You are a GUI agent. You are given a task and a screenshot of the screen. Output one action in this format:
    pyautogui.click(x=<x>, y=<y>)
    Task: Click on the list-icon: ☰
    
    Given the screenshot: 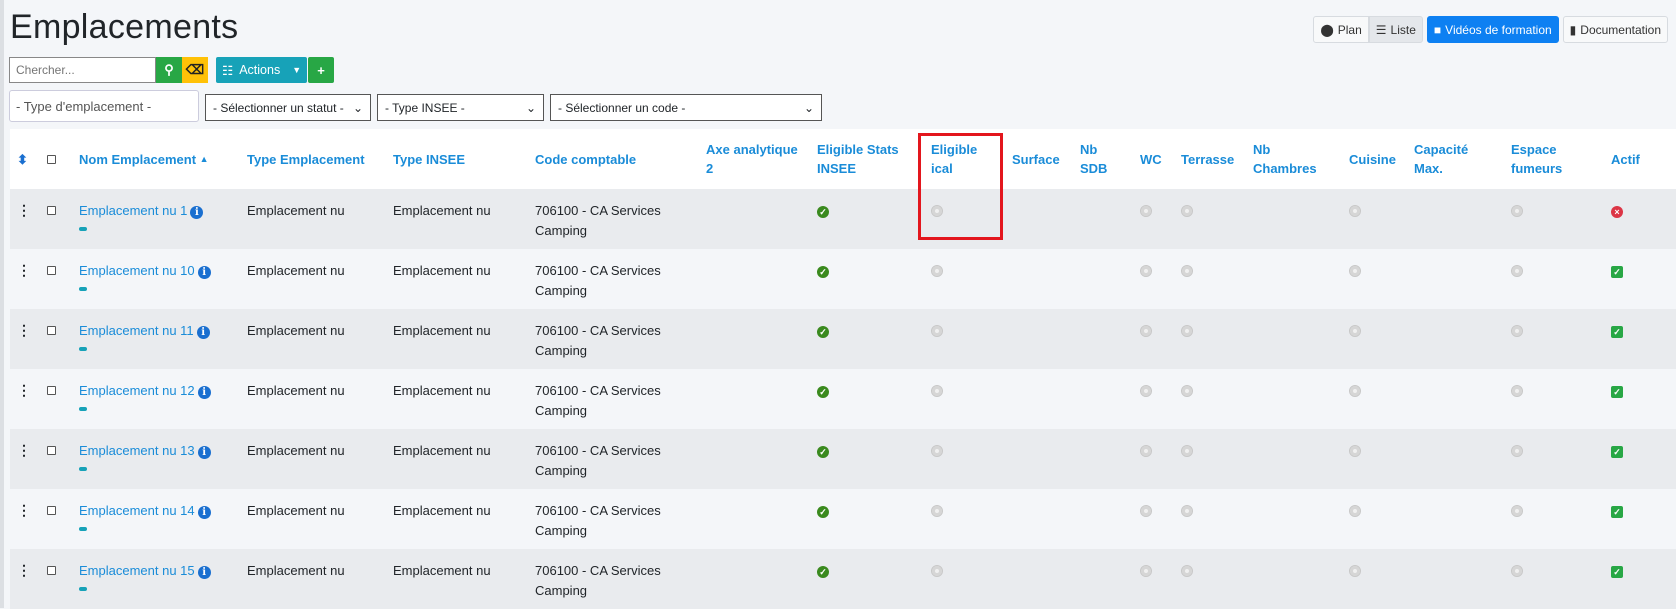 What is the action you would take?
    pyautogui.click(x=1381, y=29)
    